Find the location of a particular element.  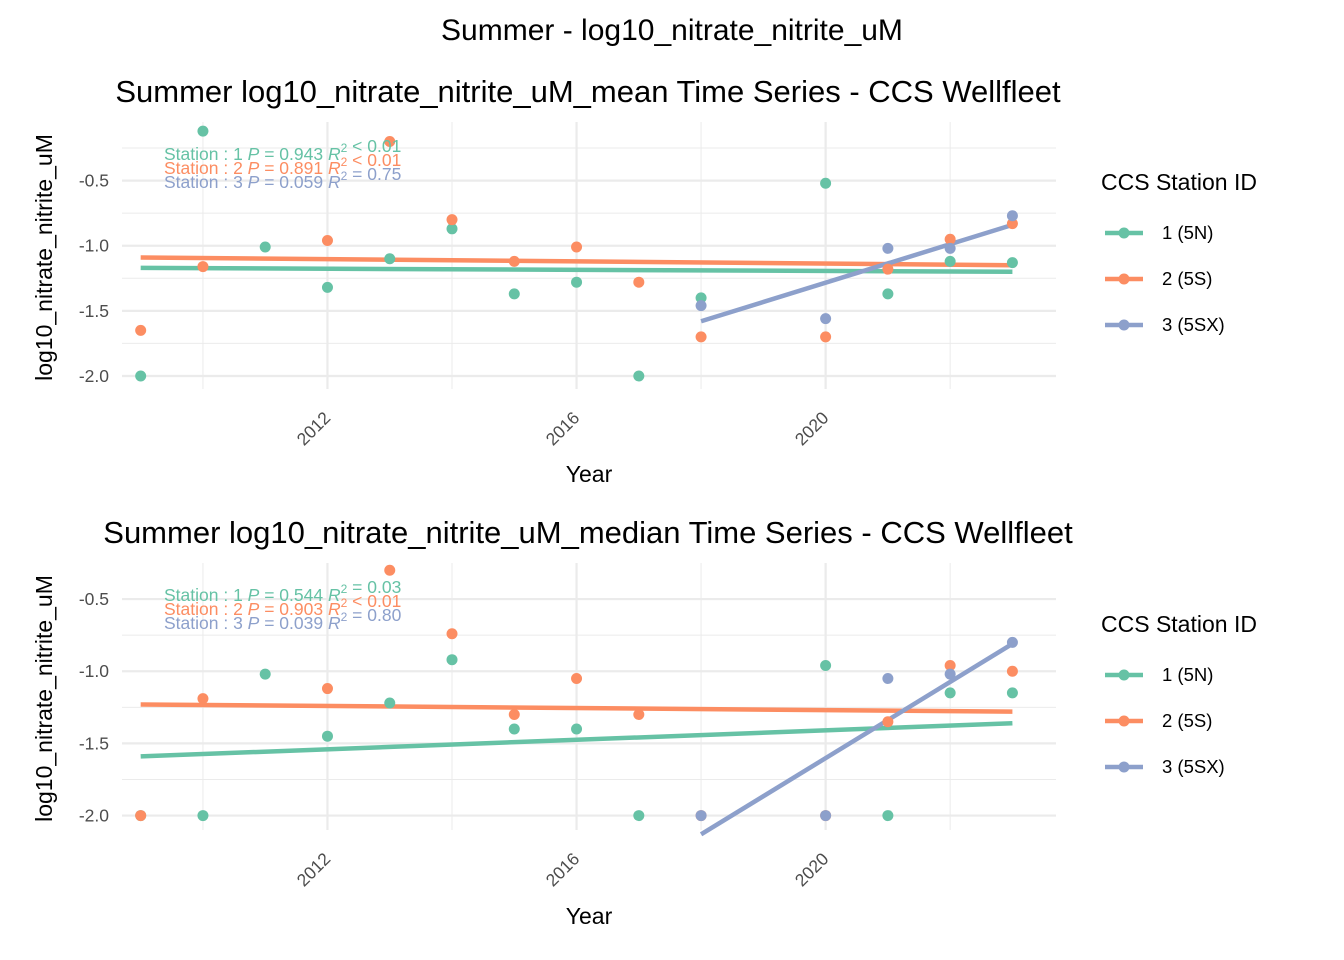

stats-annotation-3: Station : 3 P = 0.059 R2 = 0.75 is located at coordinates (282, 178).